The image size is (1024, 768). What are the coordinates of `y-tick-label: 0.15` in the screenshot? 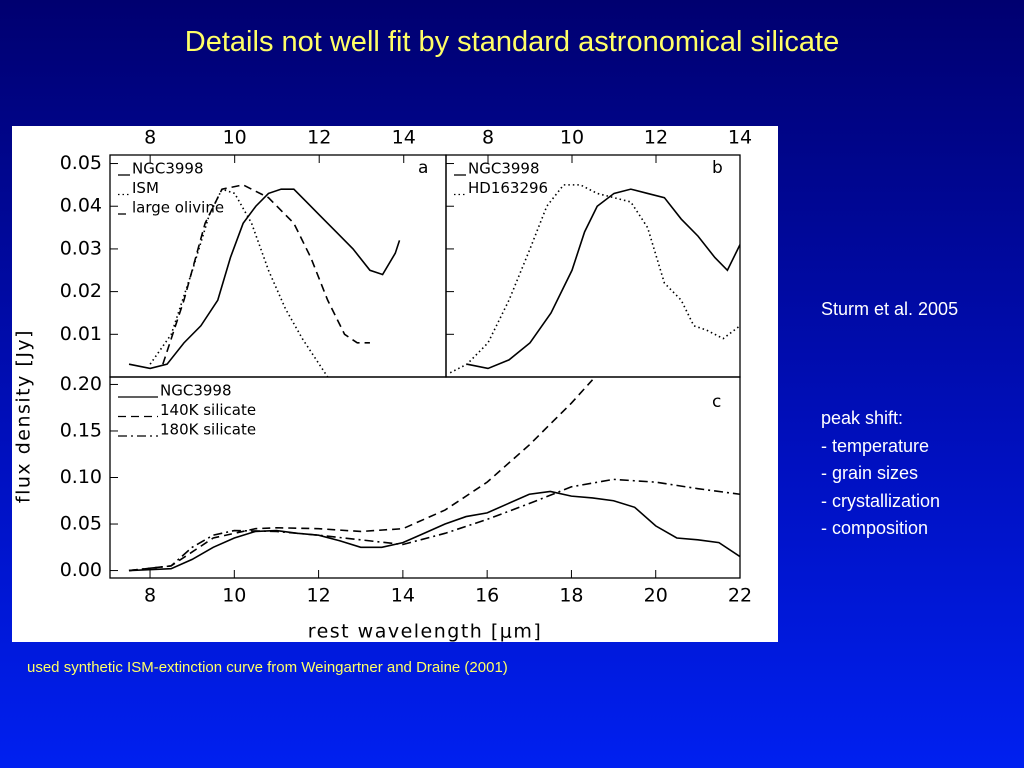 It's located at (81, 430).